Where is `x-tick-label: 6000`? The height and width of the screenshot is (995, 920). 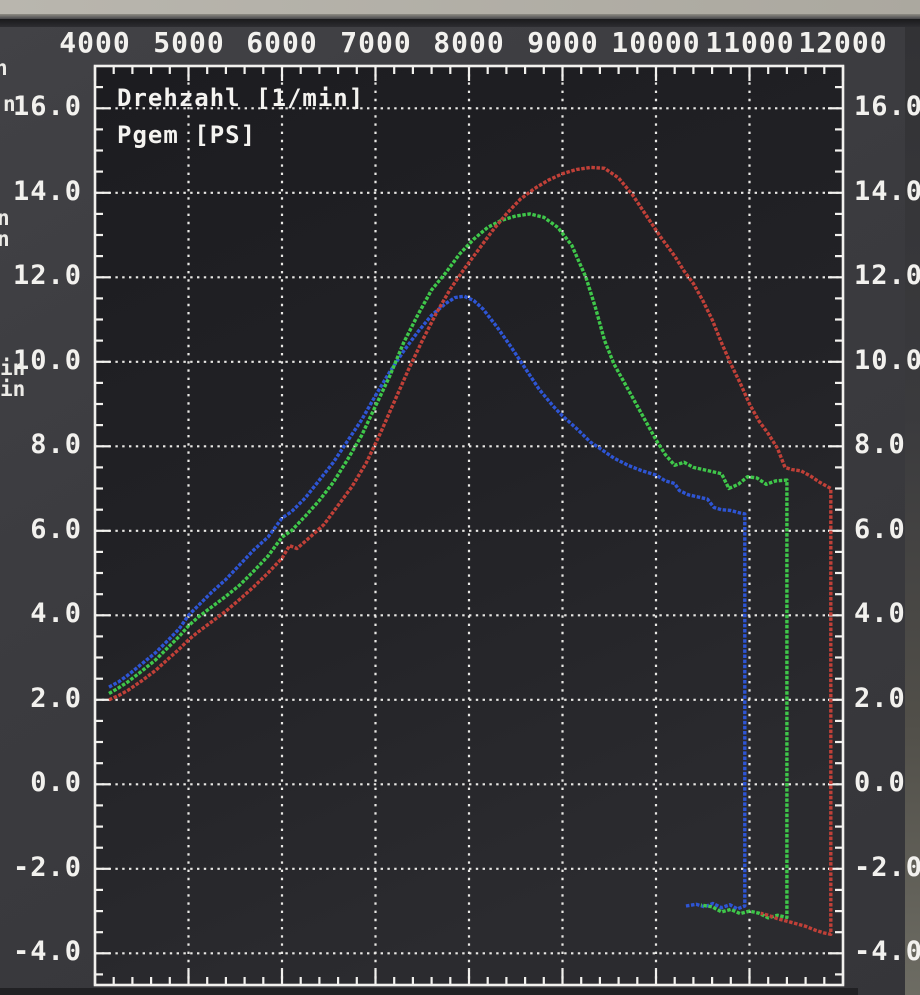
x-tick-label: 6000 is located at coordinates (282, 42).